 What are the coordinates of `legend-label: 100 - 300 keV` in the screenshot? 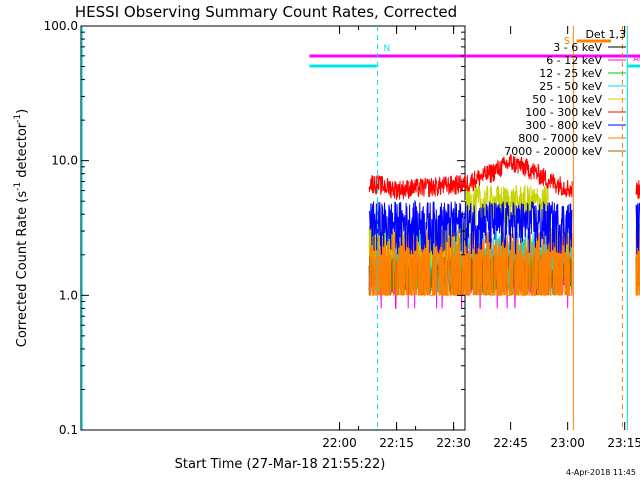 It's located at (563, 112).